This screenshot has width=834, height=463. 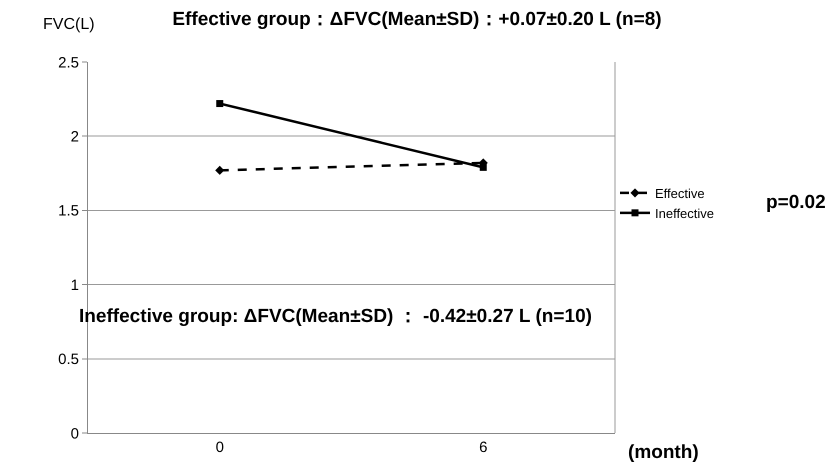 I want to click on y-tick-label: 2, so click(x=74, y=137).